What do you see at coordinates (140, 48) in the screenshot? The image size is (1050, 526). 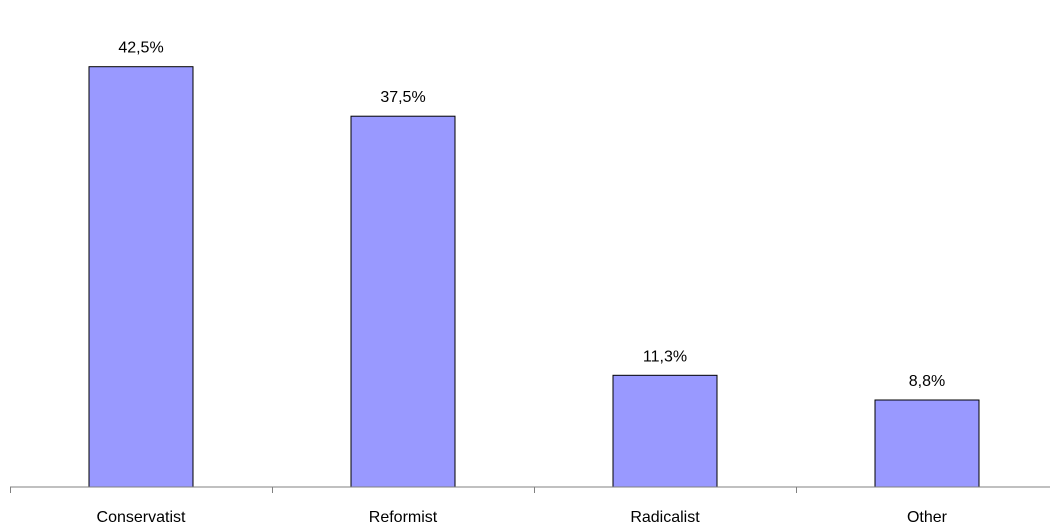 I see `data-label-conservatist: 42,5%` at bounding box center [140, 48].